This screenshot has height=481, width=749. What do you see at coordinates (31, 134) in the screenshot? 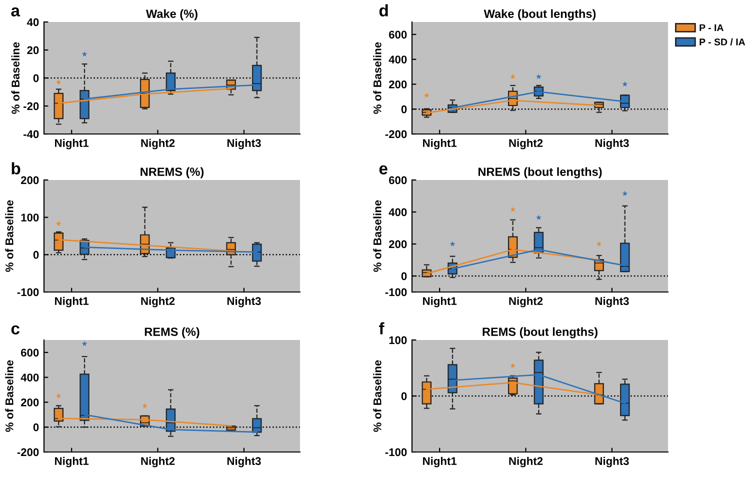
I see `y-tick-label: -40` at bounding box center [31, 134].